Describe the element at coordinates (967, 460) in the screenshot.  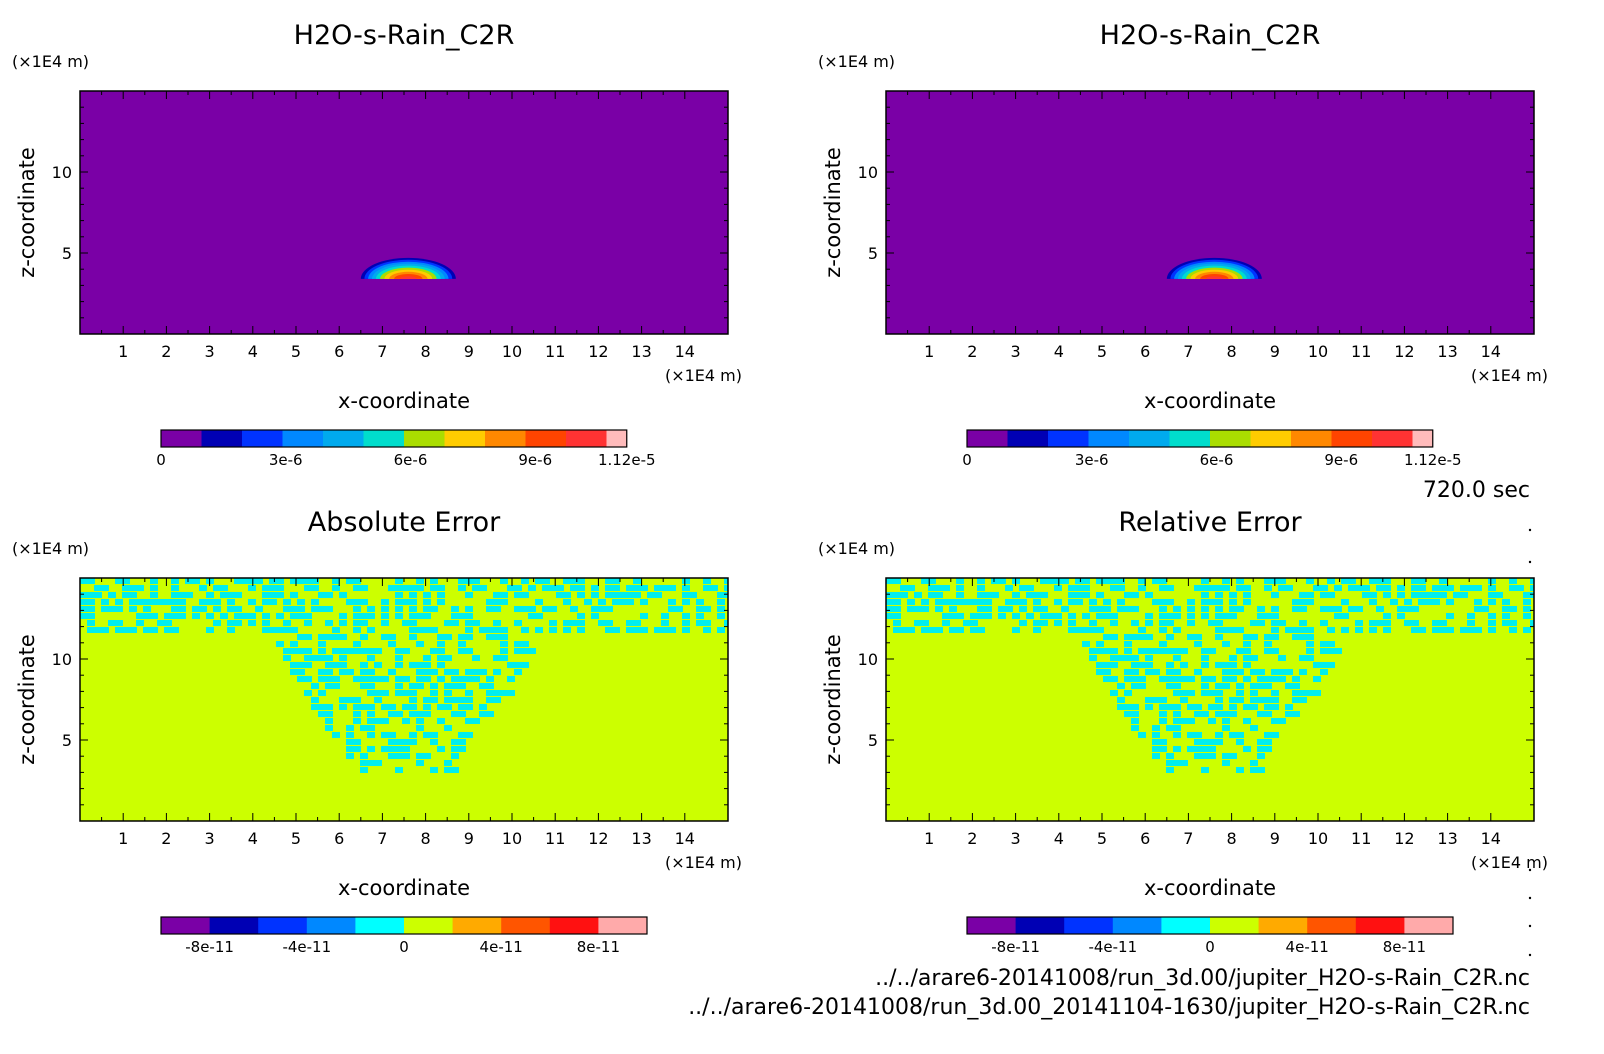
I see `colorbar-tick-label: 0` at that location.